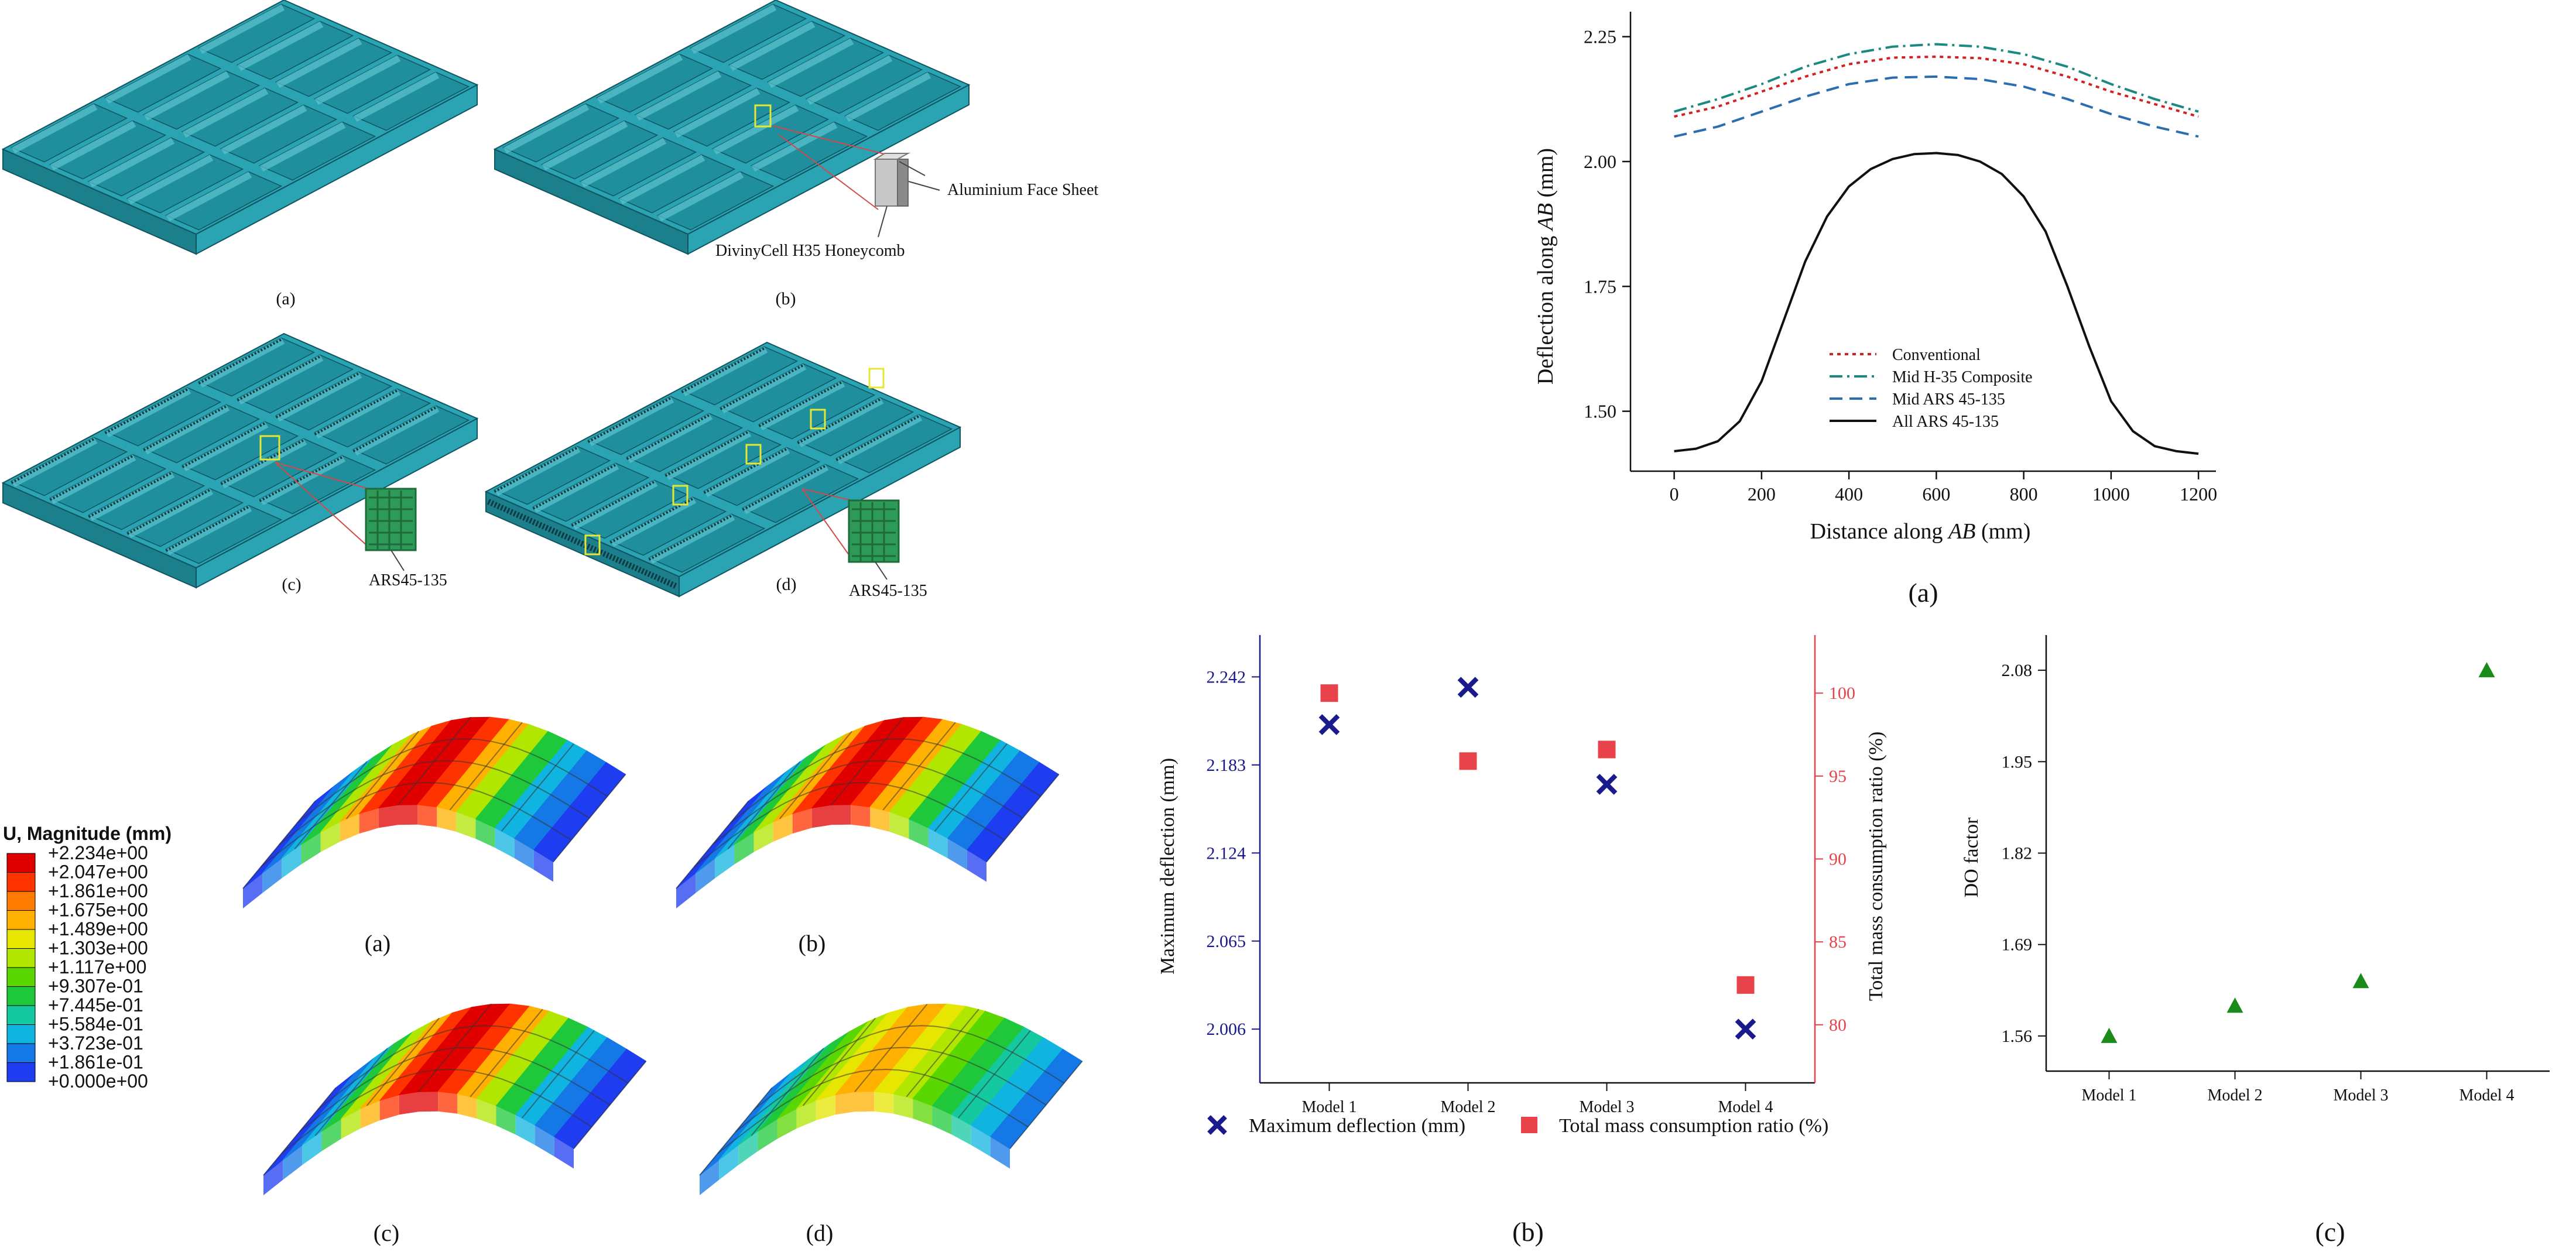 The height and width of the screenshot is (1252, 2576). What do you see at coordinates (1217, 1125) in the screenshot?
I see `legend-x-marker` at bounding box center [1217, 1125].